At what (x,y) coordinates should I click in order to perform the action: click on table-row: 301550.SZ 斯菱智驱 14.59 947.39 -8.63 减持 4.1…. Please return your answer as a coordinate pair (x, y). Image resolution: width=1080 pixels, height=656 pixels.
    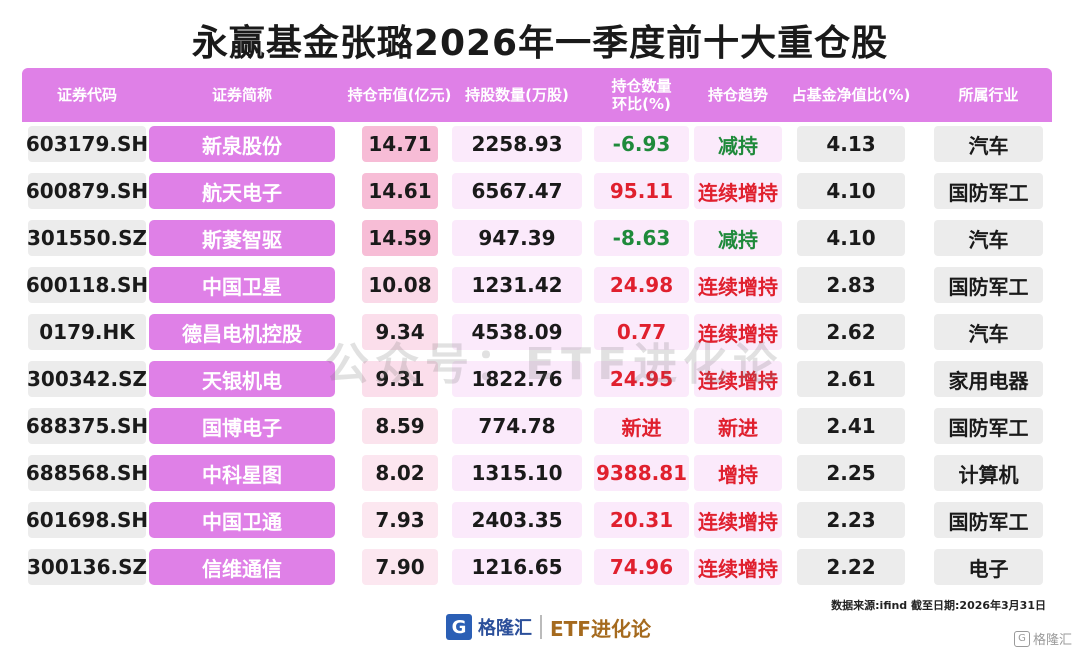
    Looking at the image, I should click on (537, 238).